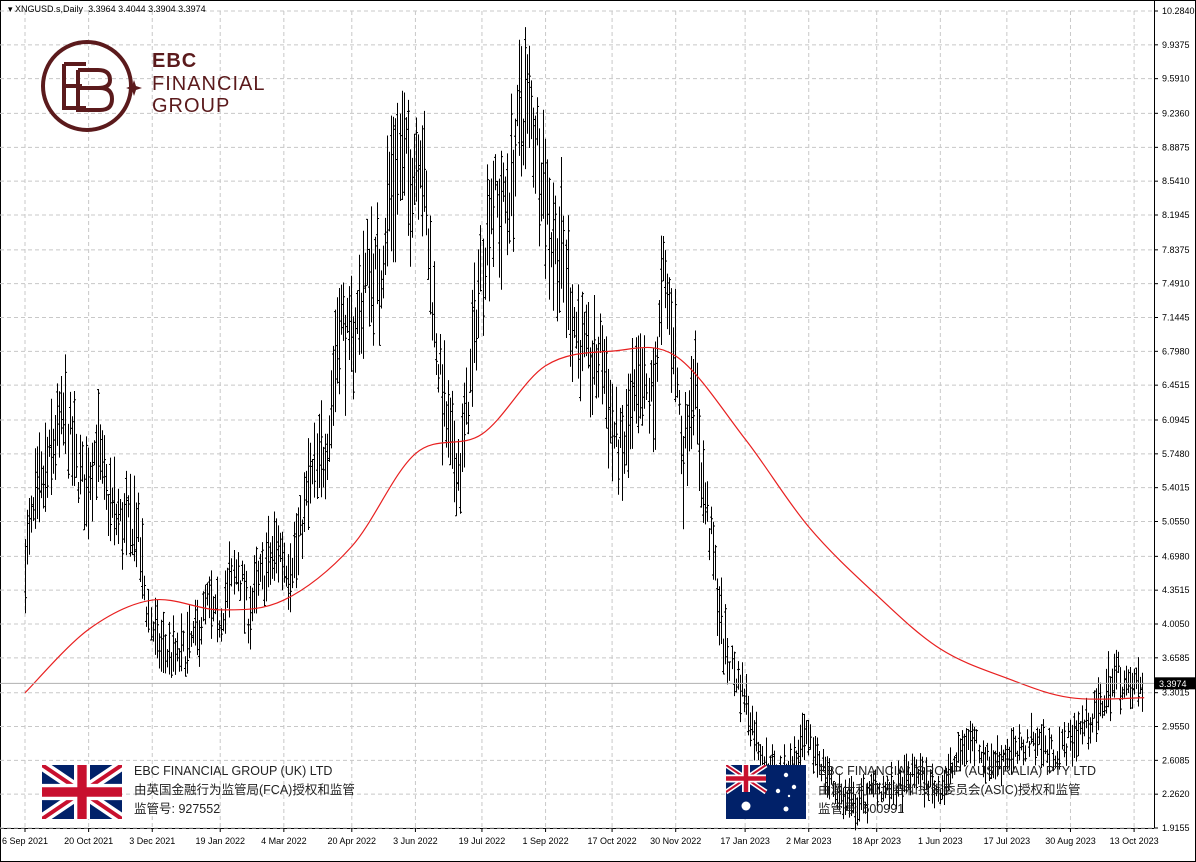 This screenshot has height=862, width=1196. I want to click on ohlc-values: 3.3964 3.4044 3.3904 3.3974, so click(147, 9).